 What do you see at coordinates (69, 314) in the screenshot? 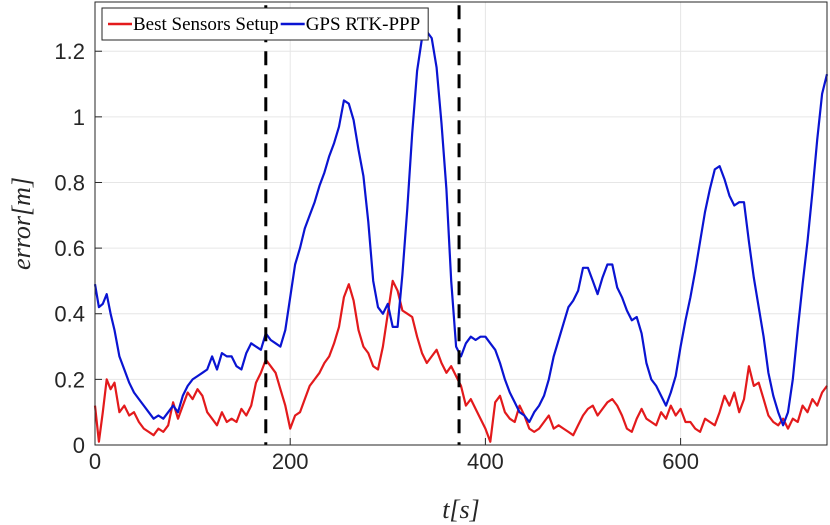
I see `y-tick-label: 0.4` at bounding box center [69, 314].